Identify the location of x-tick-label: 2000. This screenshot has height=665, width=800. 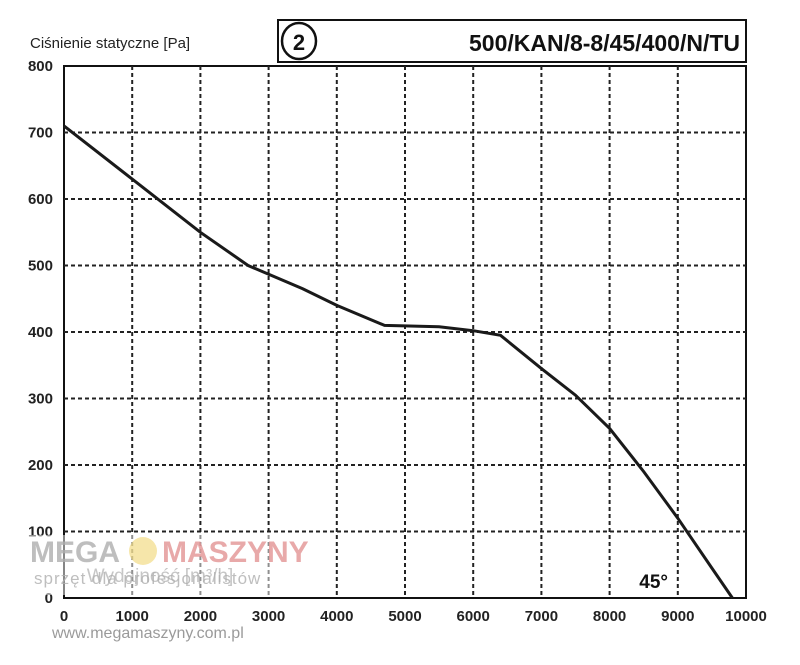
(200, 616).